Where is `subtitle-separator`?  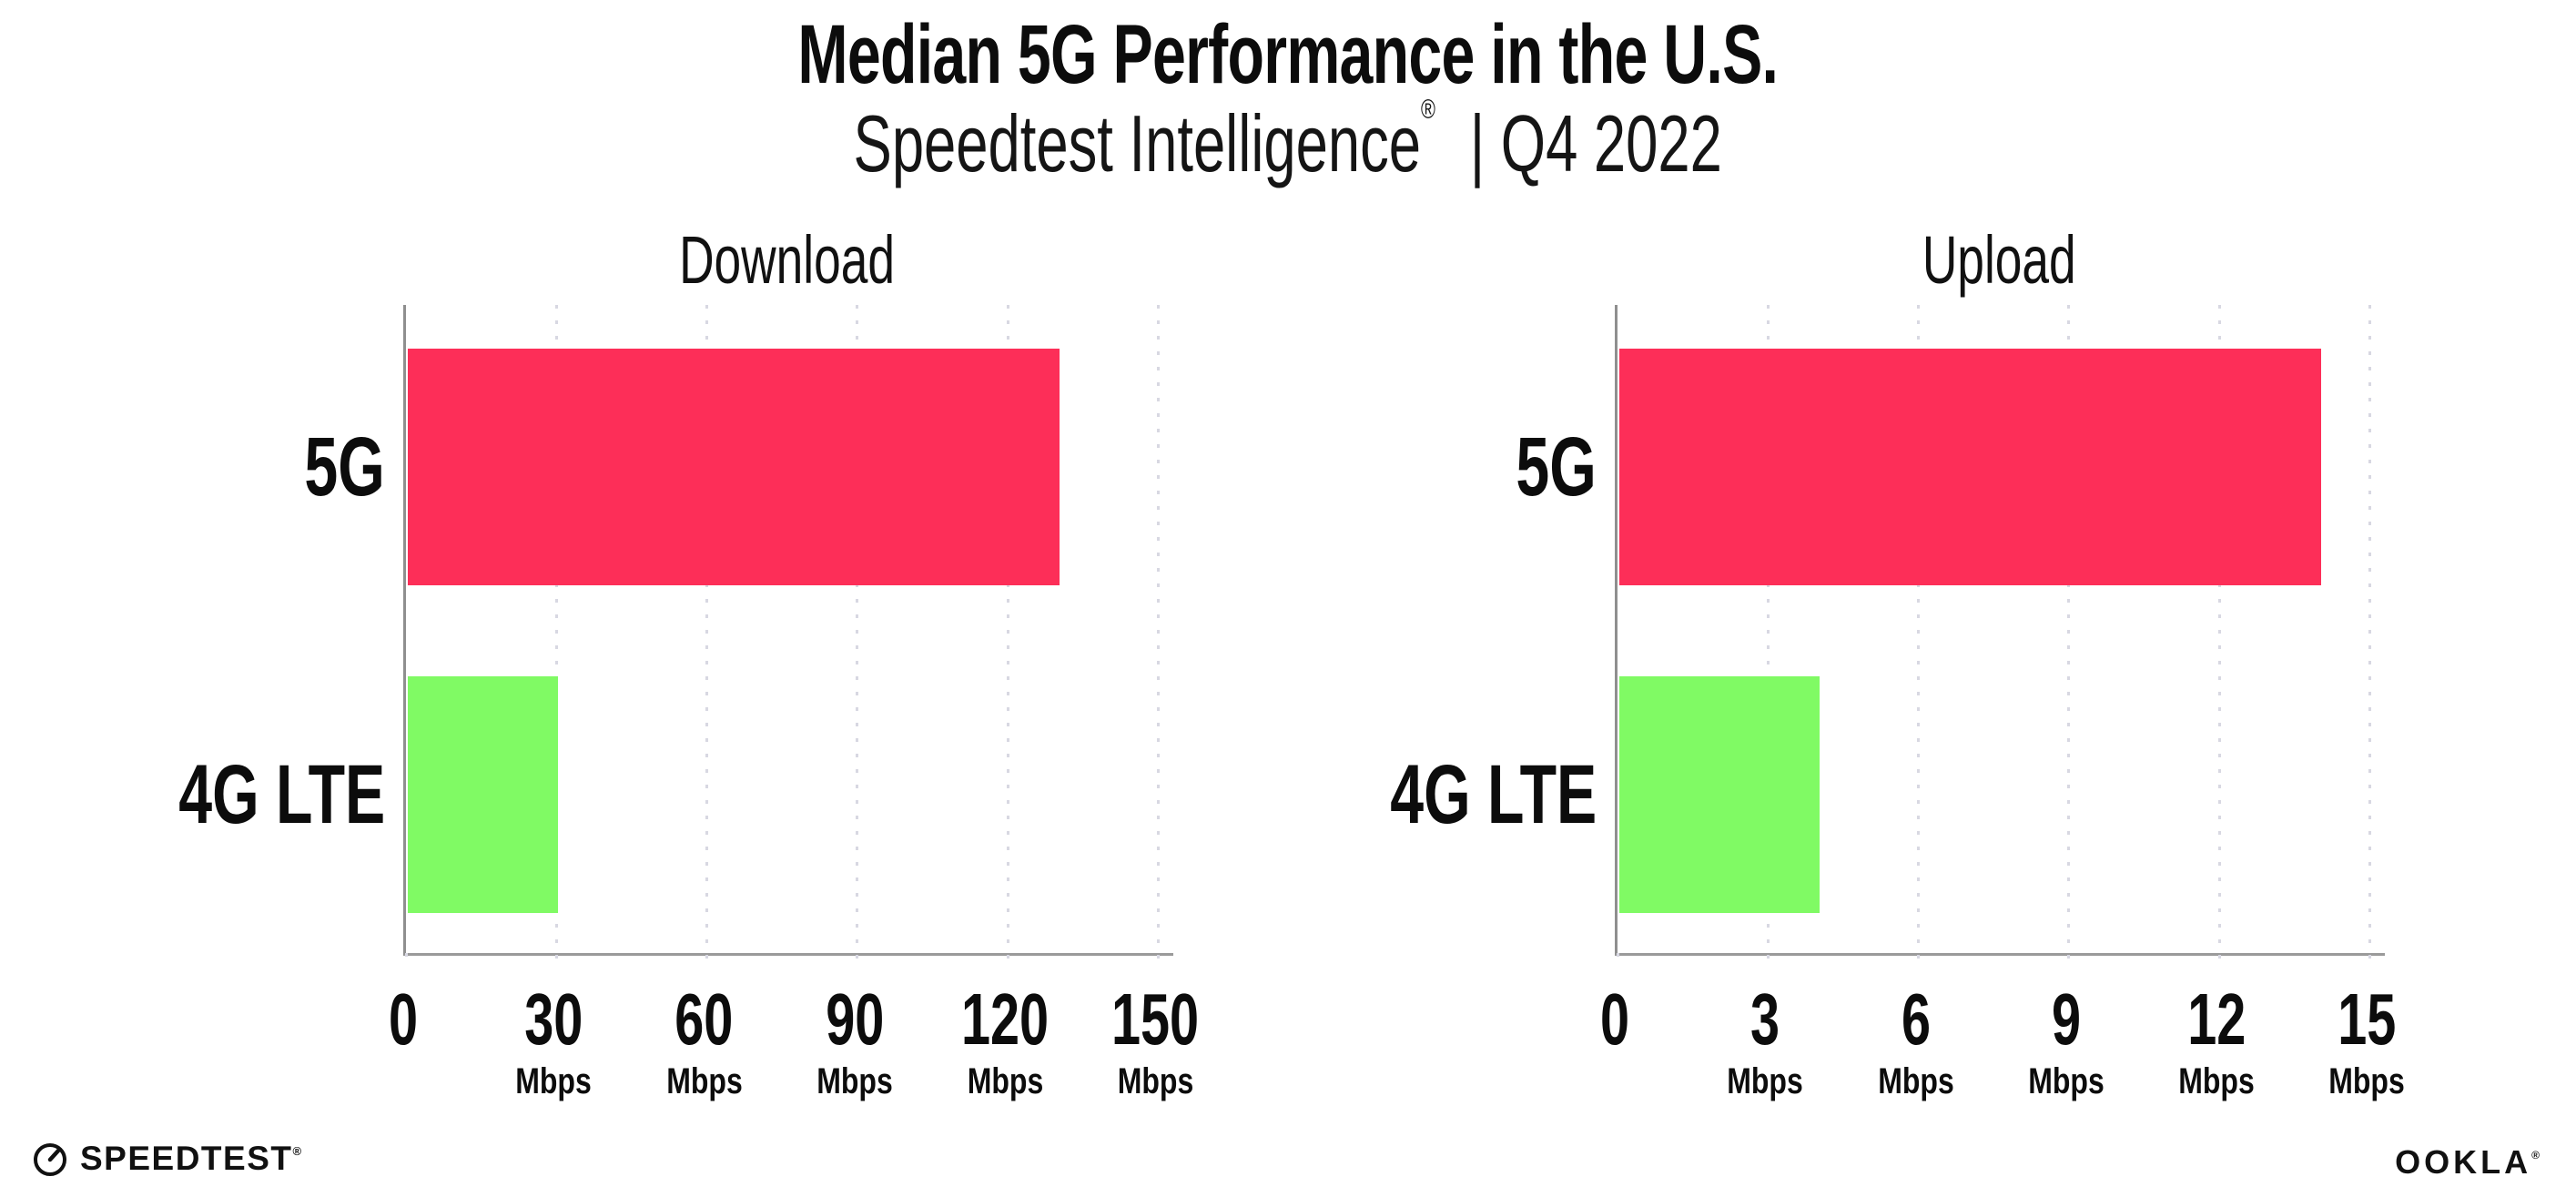
subtitle-separator is located at coordinates (1452, 143).